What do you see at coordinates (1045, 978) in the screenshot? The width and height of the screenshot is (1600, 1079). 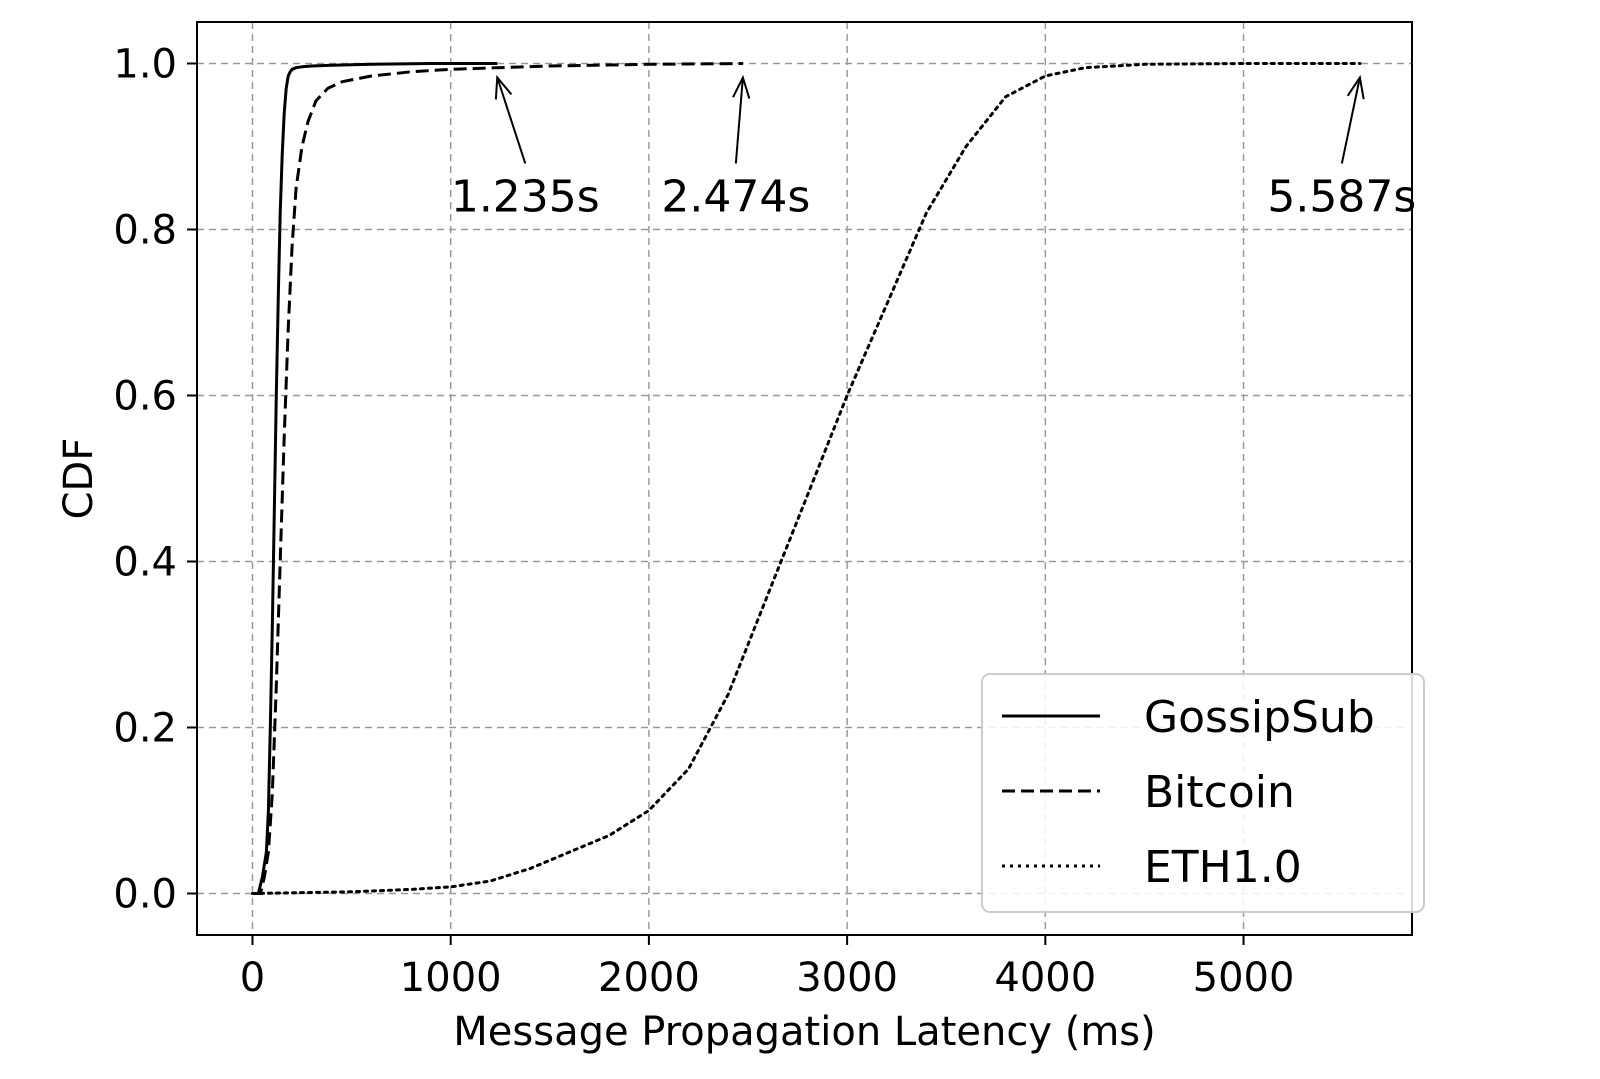 I see `x-tick-label: 4000` at bounding box center [1045, 978].